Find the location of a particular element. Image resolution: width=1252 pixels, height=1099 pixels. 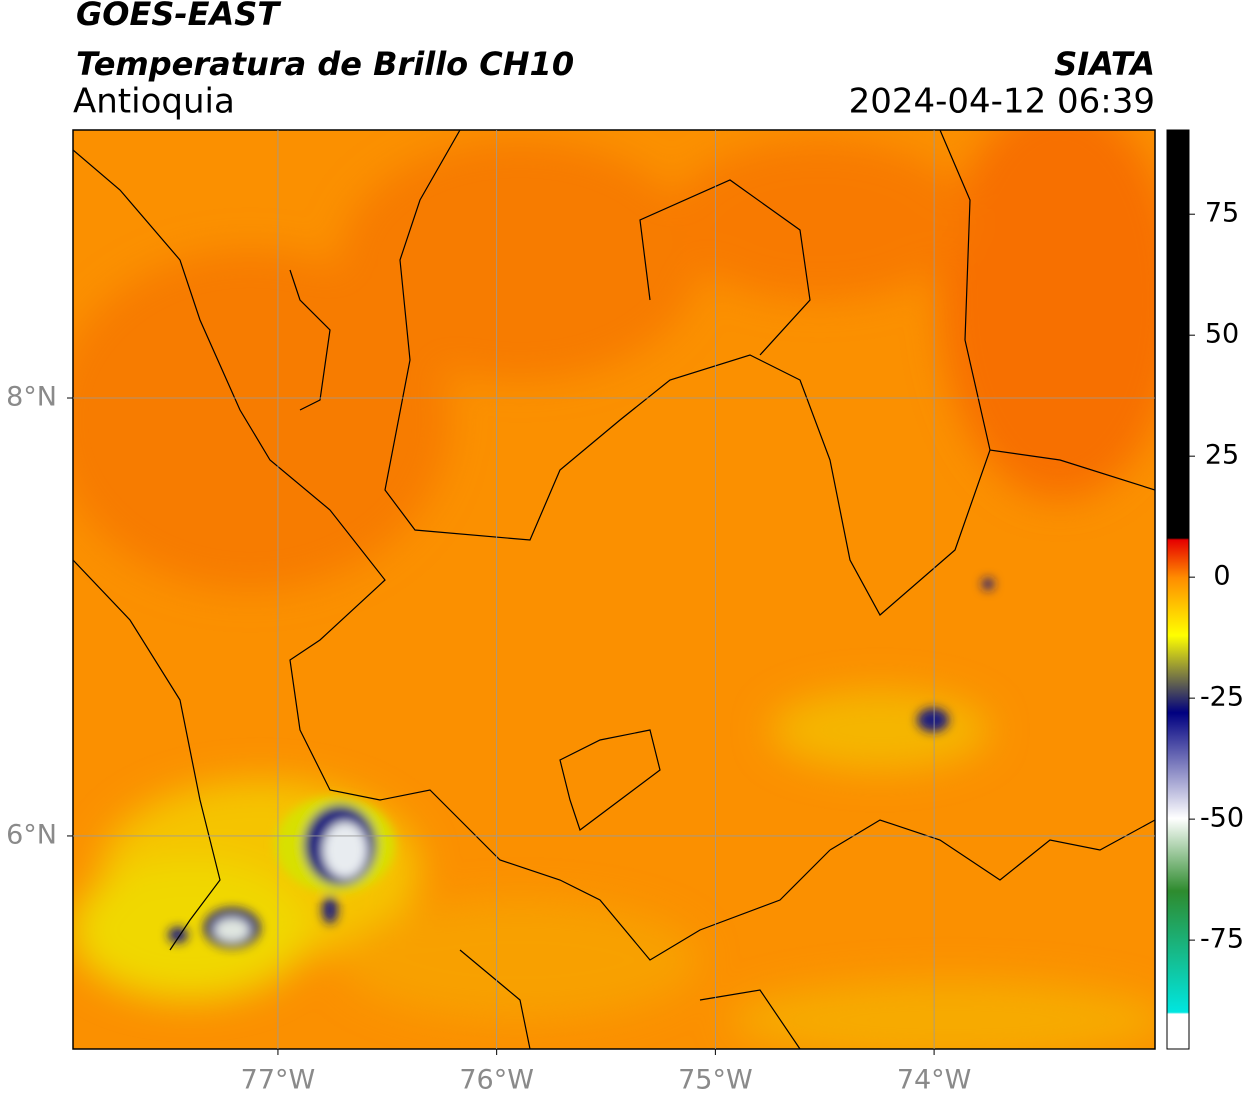

y-tick-label: 6°N is located at coordinates (31, 834).